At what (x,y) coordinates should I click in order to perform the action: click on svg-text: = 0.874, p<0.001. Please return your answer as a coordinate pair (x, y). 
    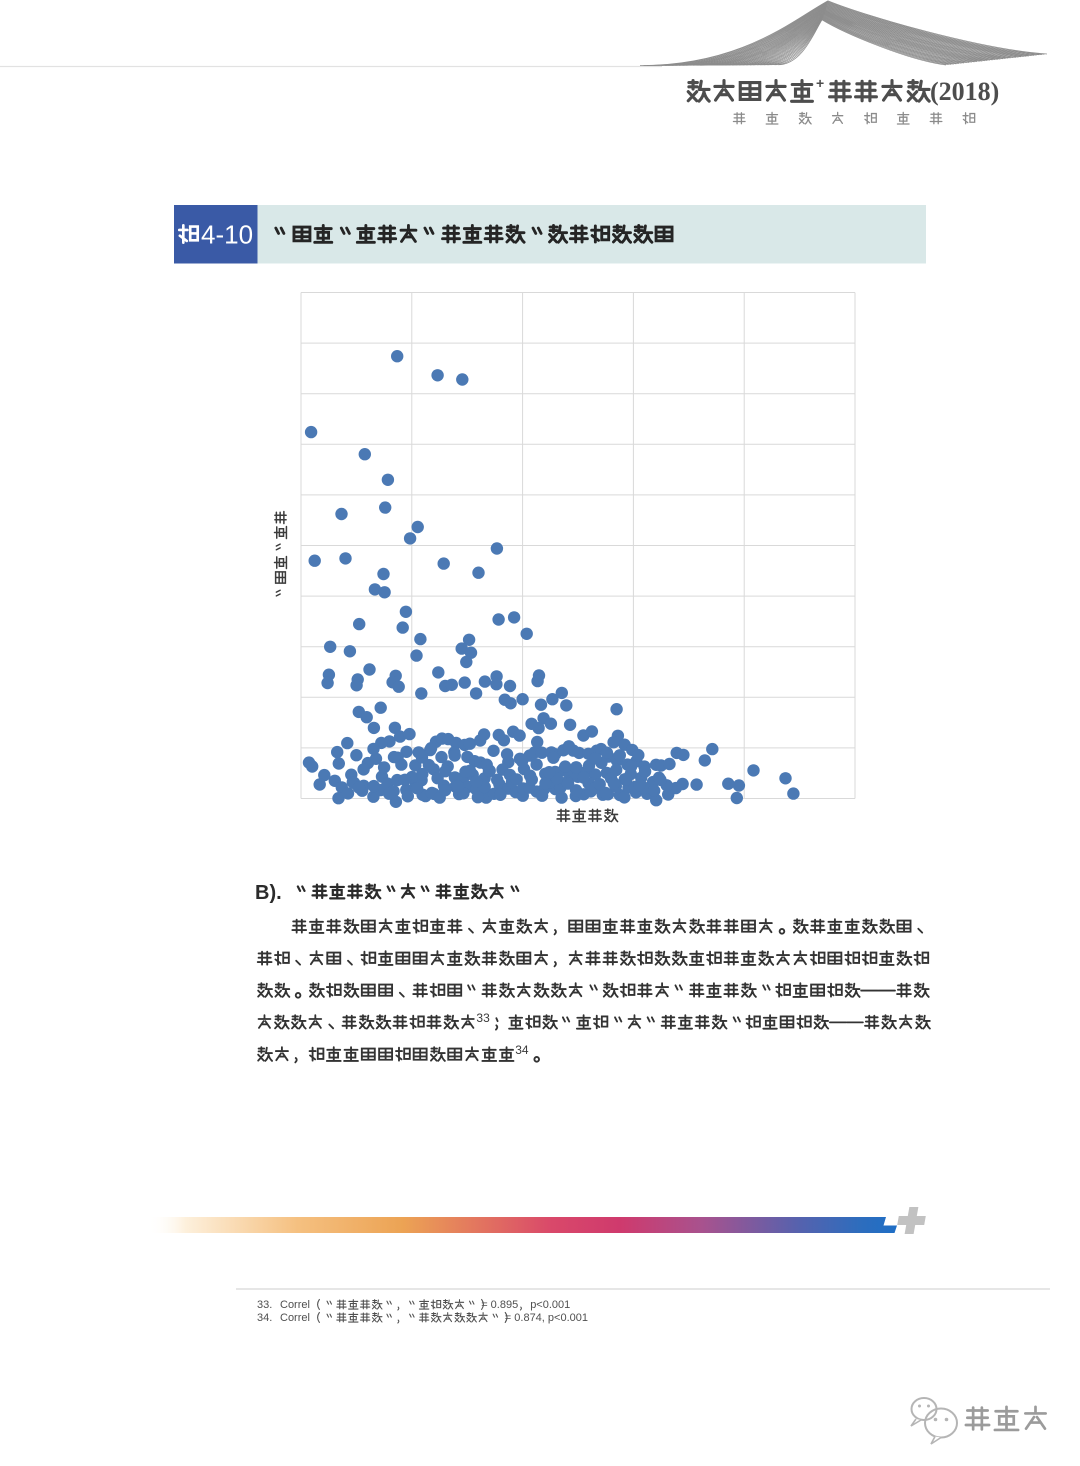
    Looking at the image, I should click on (546, 1318).